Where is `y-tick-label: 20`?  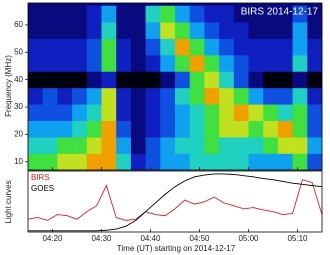 y-tick-label: 20 is located at coordinates (18, 134).